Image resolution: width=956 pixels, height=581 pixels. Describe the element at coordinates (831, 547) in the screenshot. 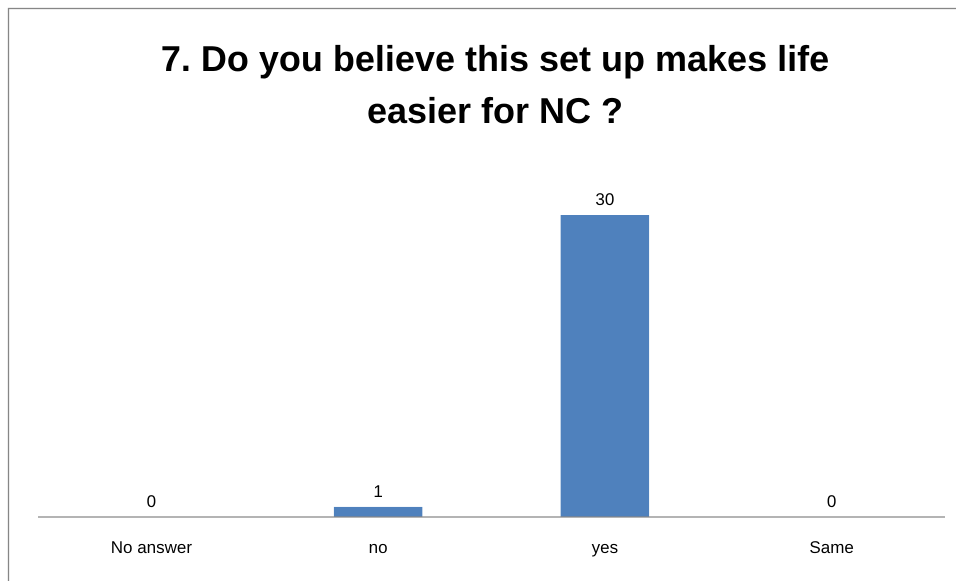

I see `x-tick-label: Same` at that location.